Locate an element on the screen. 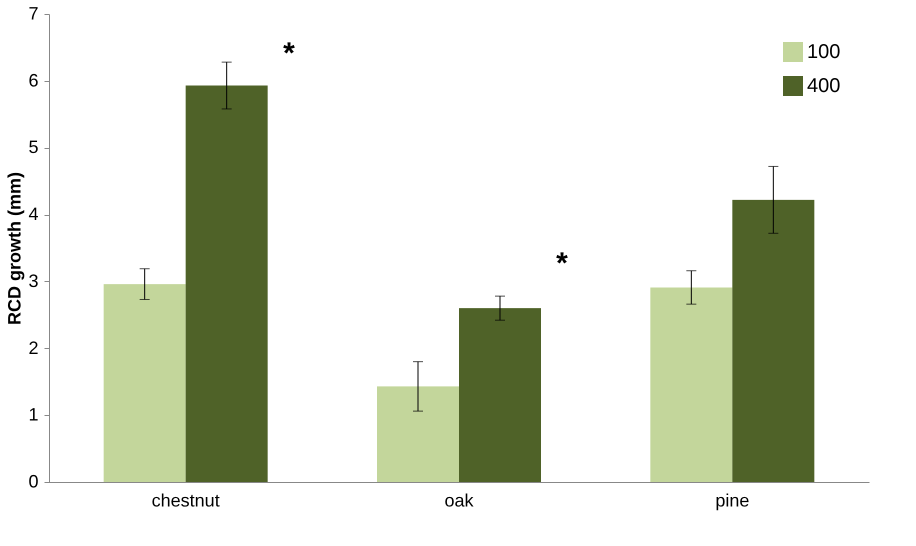 Image resolution: width=916 pixels, height=546 pixels. y-tick-label: 4 is located at coordinates (33, 214).